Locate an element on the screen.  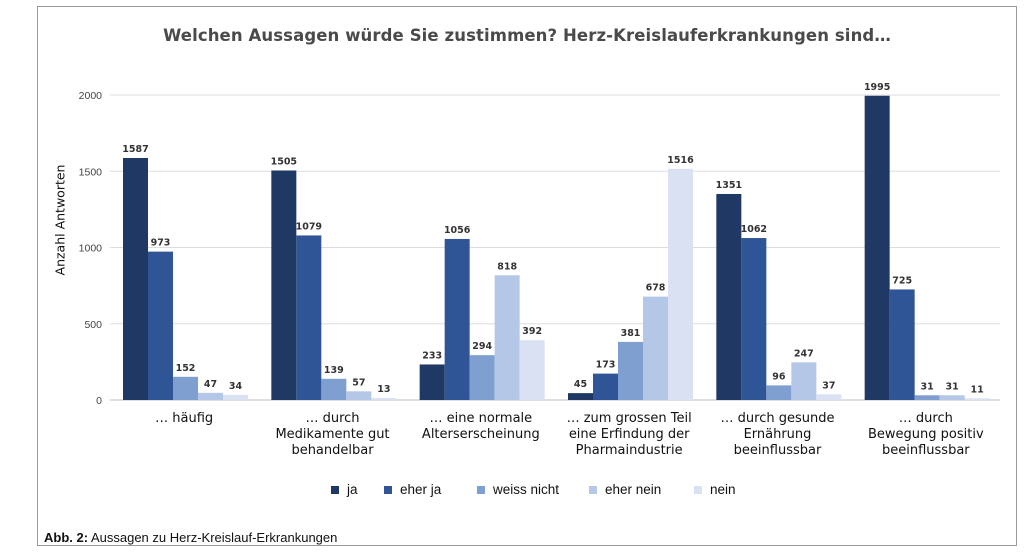
category-label: … durch Medikamente gut behandelbar is located at coordinates (332, 434).